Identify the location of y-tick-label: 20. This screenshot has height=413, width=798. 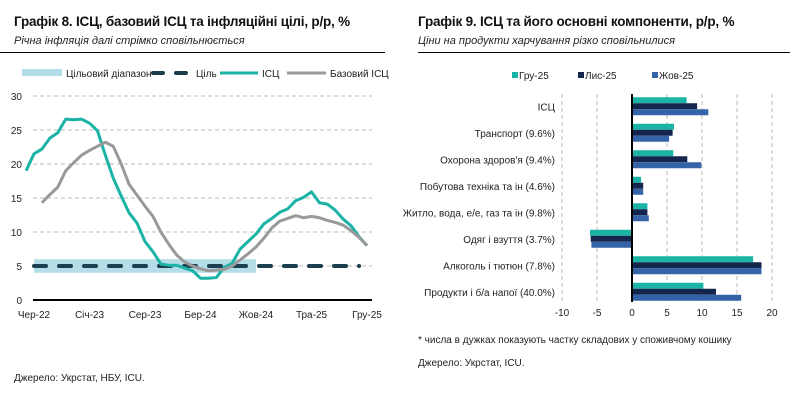
(17, 165).